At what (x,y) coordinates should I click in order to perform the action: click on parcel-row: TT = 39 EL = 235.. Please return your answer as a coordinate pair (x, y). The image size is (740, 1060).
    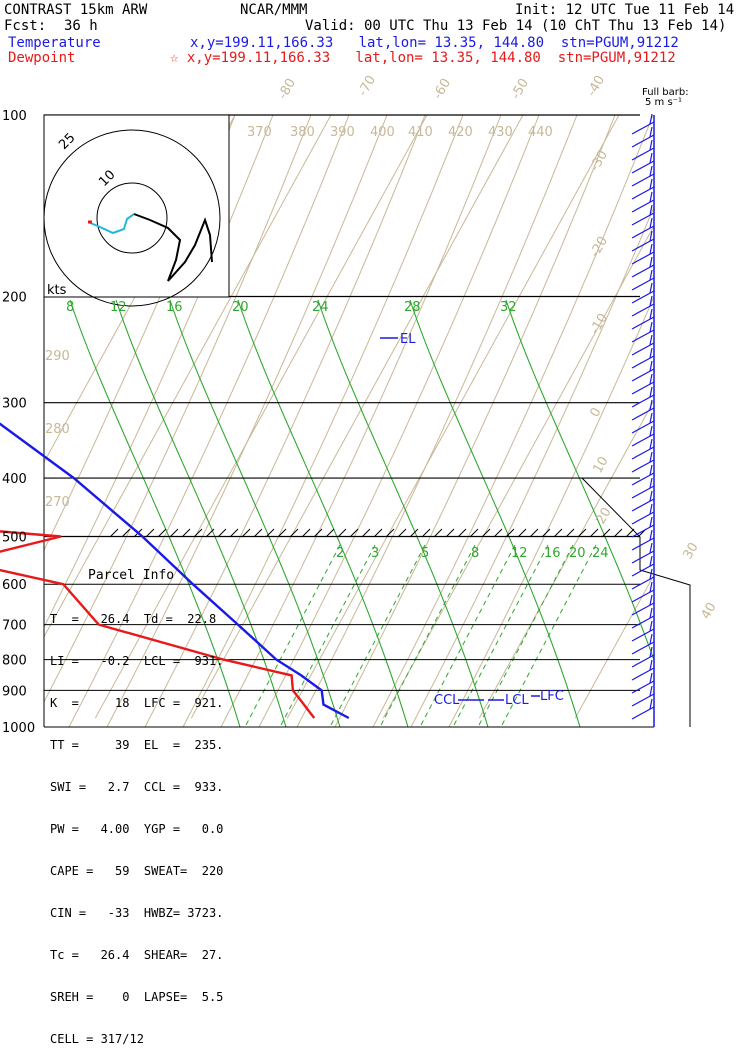
    Looking at the image, I should click on (136, 745).